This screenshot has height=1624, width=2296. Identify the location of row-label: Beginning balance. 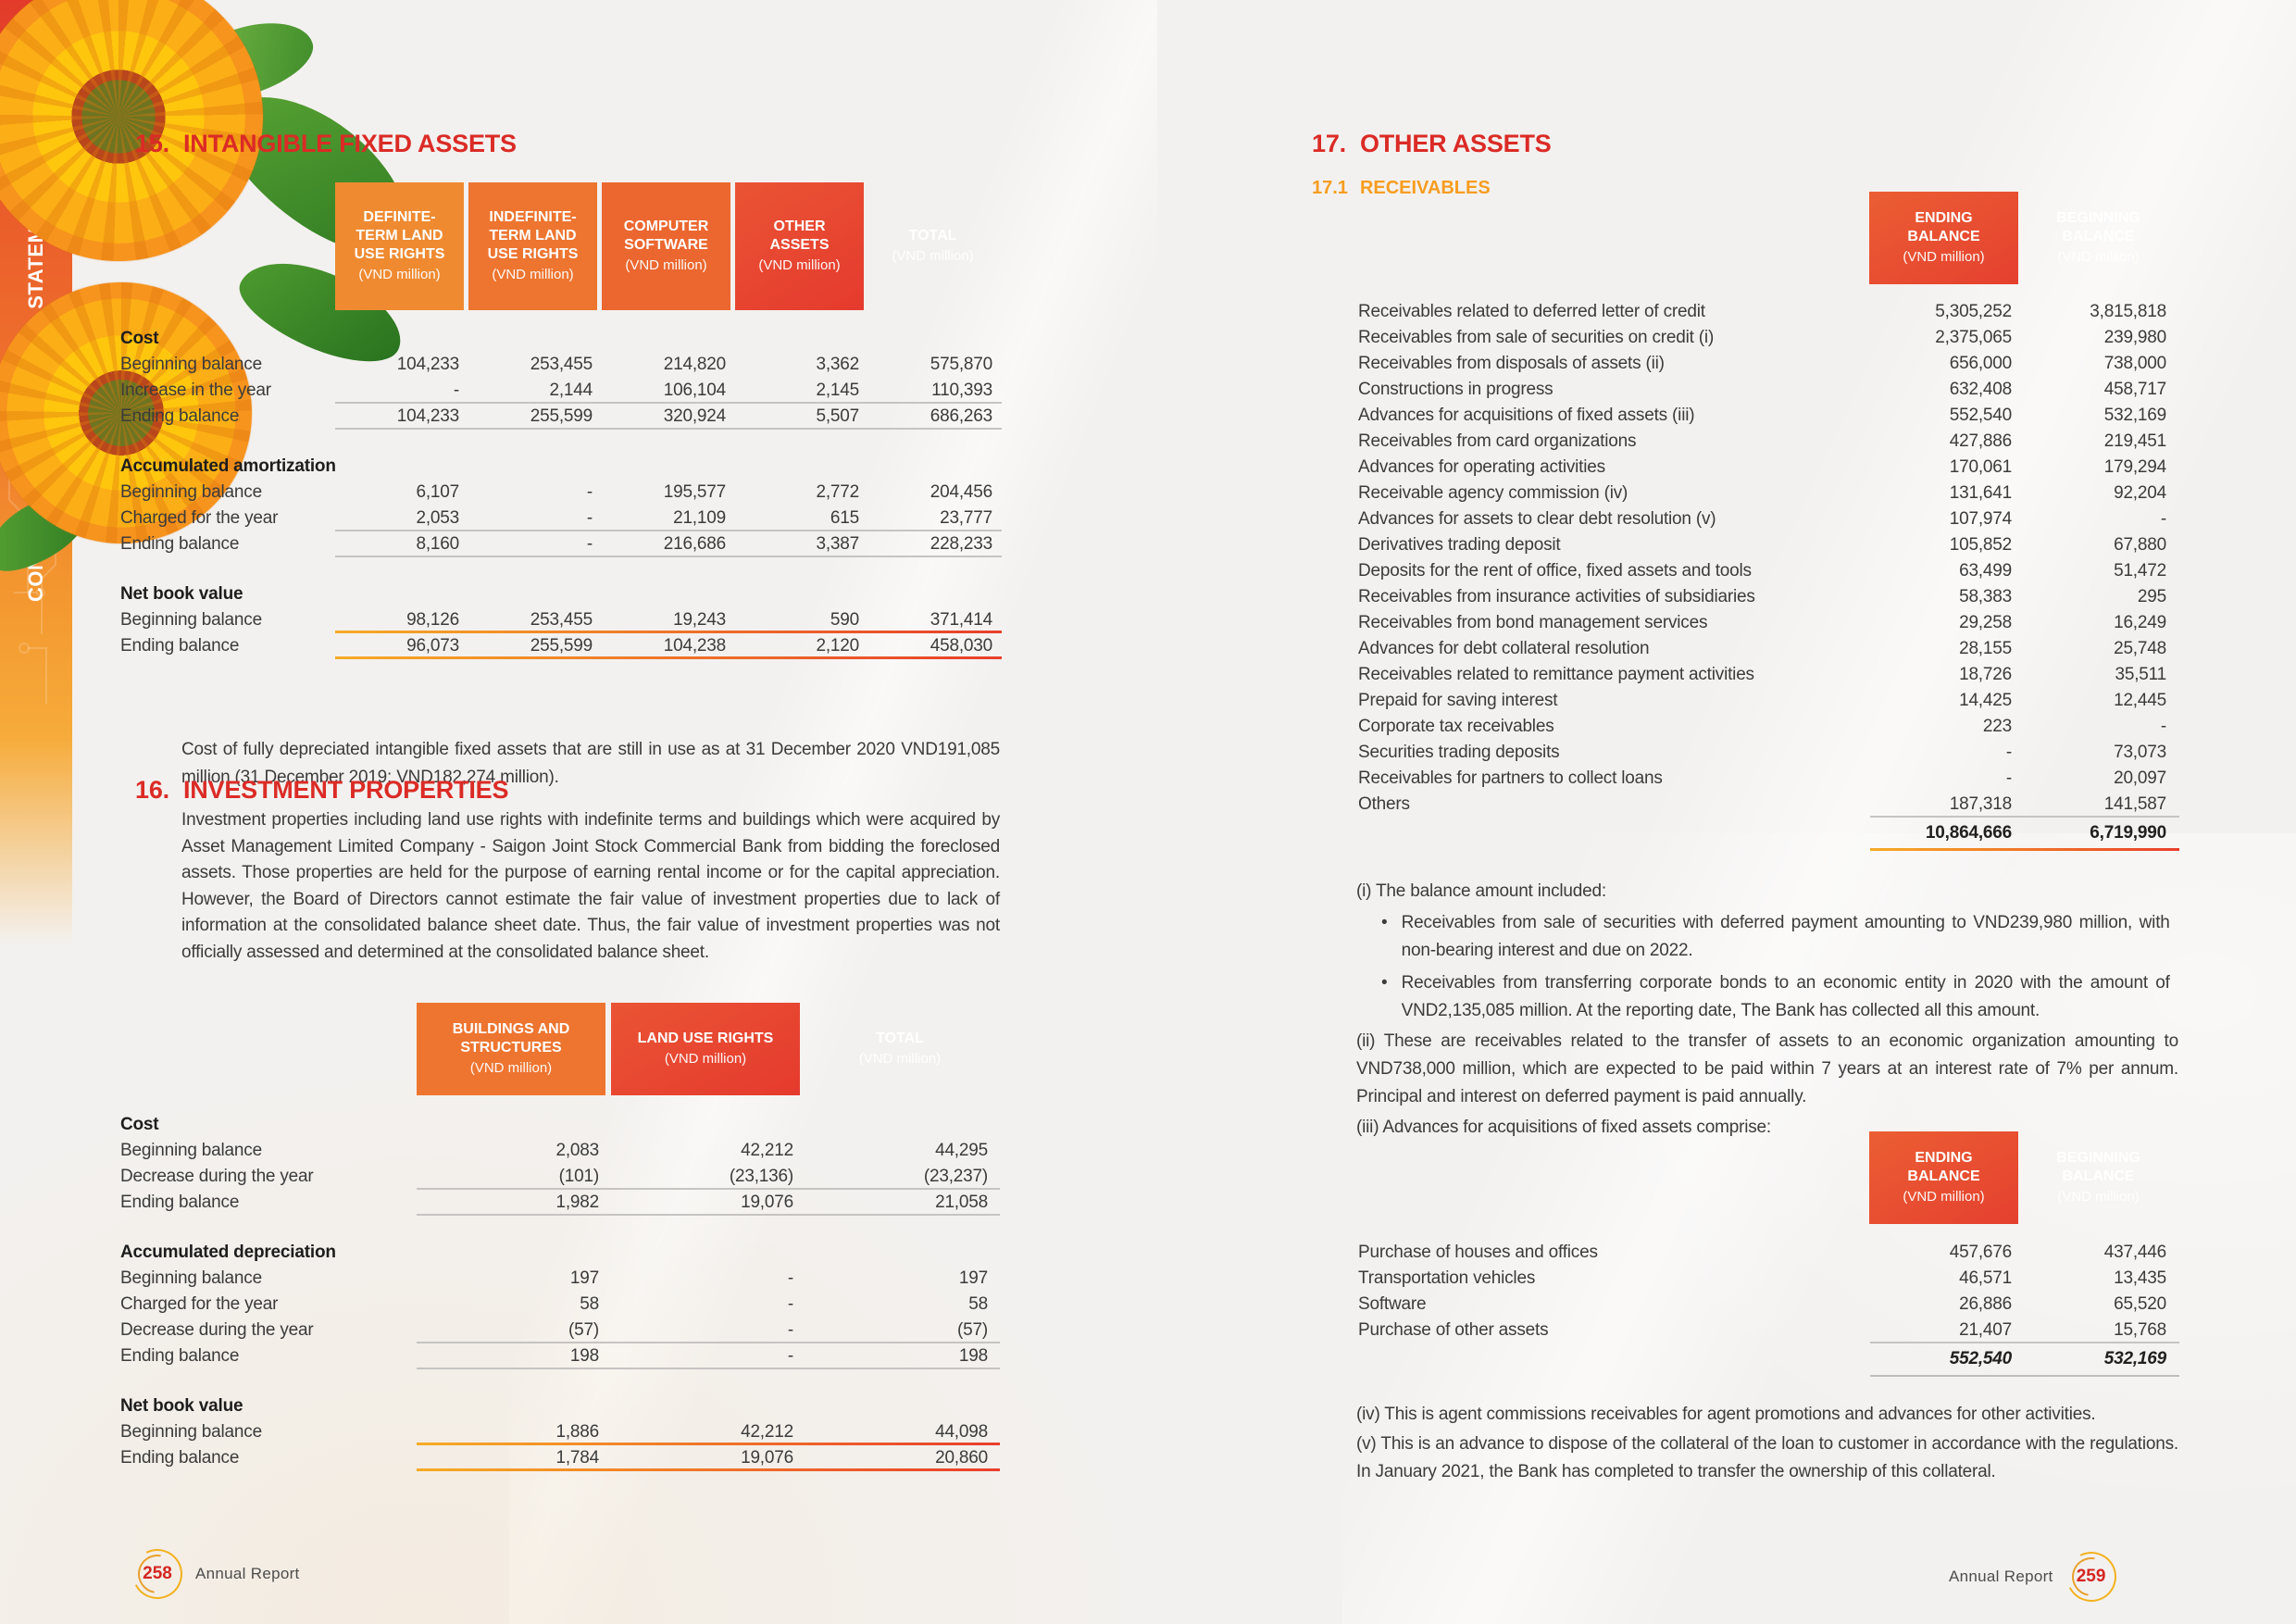
(191, 620).